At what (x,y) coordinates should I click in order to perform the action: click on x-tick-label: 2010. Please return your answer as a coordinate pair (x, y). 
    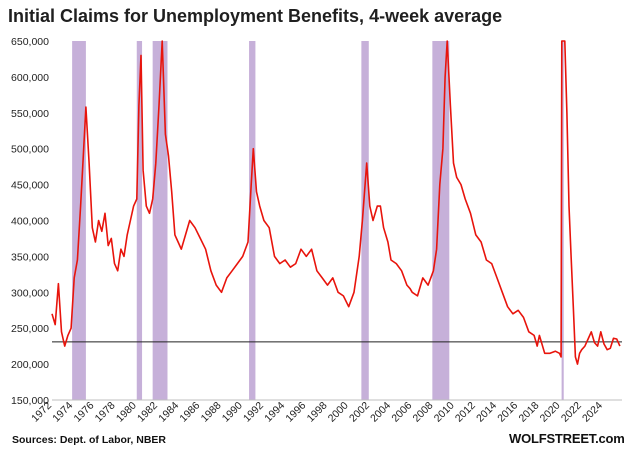
    Looking at the image, I should click on (444, 412).